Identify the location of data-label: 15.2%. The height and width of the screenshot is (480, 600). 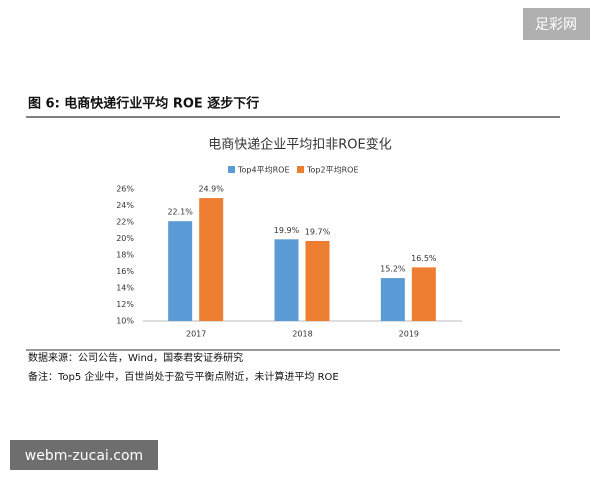
(393, 269).